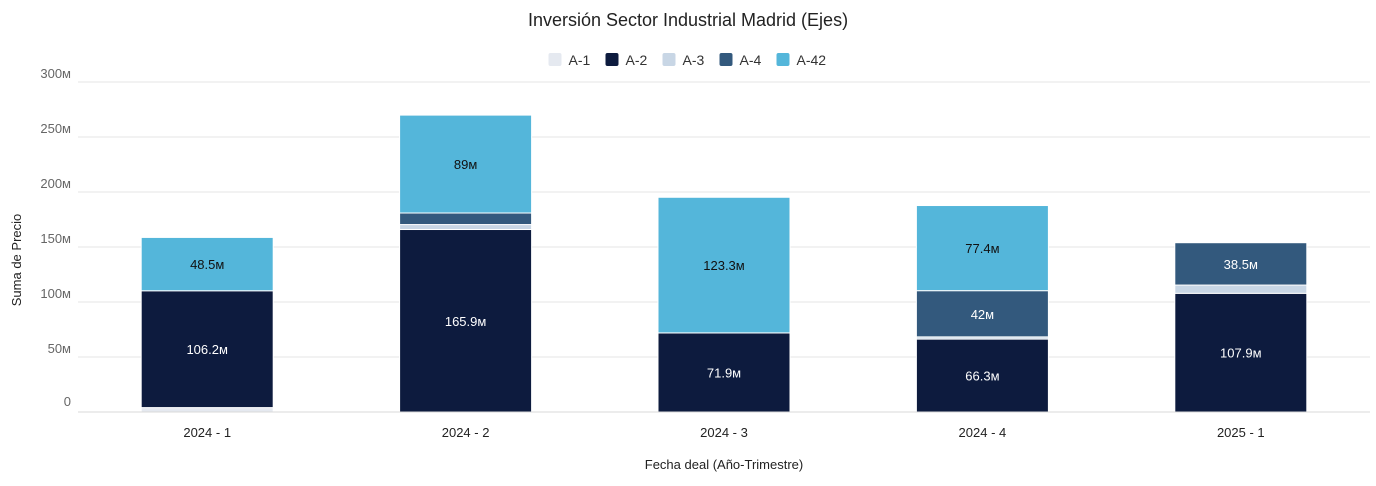 The height and width of the screenshot is (486, 1376). Describe the element at coordinates (637, 60) in the screenshot. I see `legend-label: A-2` at that location.